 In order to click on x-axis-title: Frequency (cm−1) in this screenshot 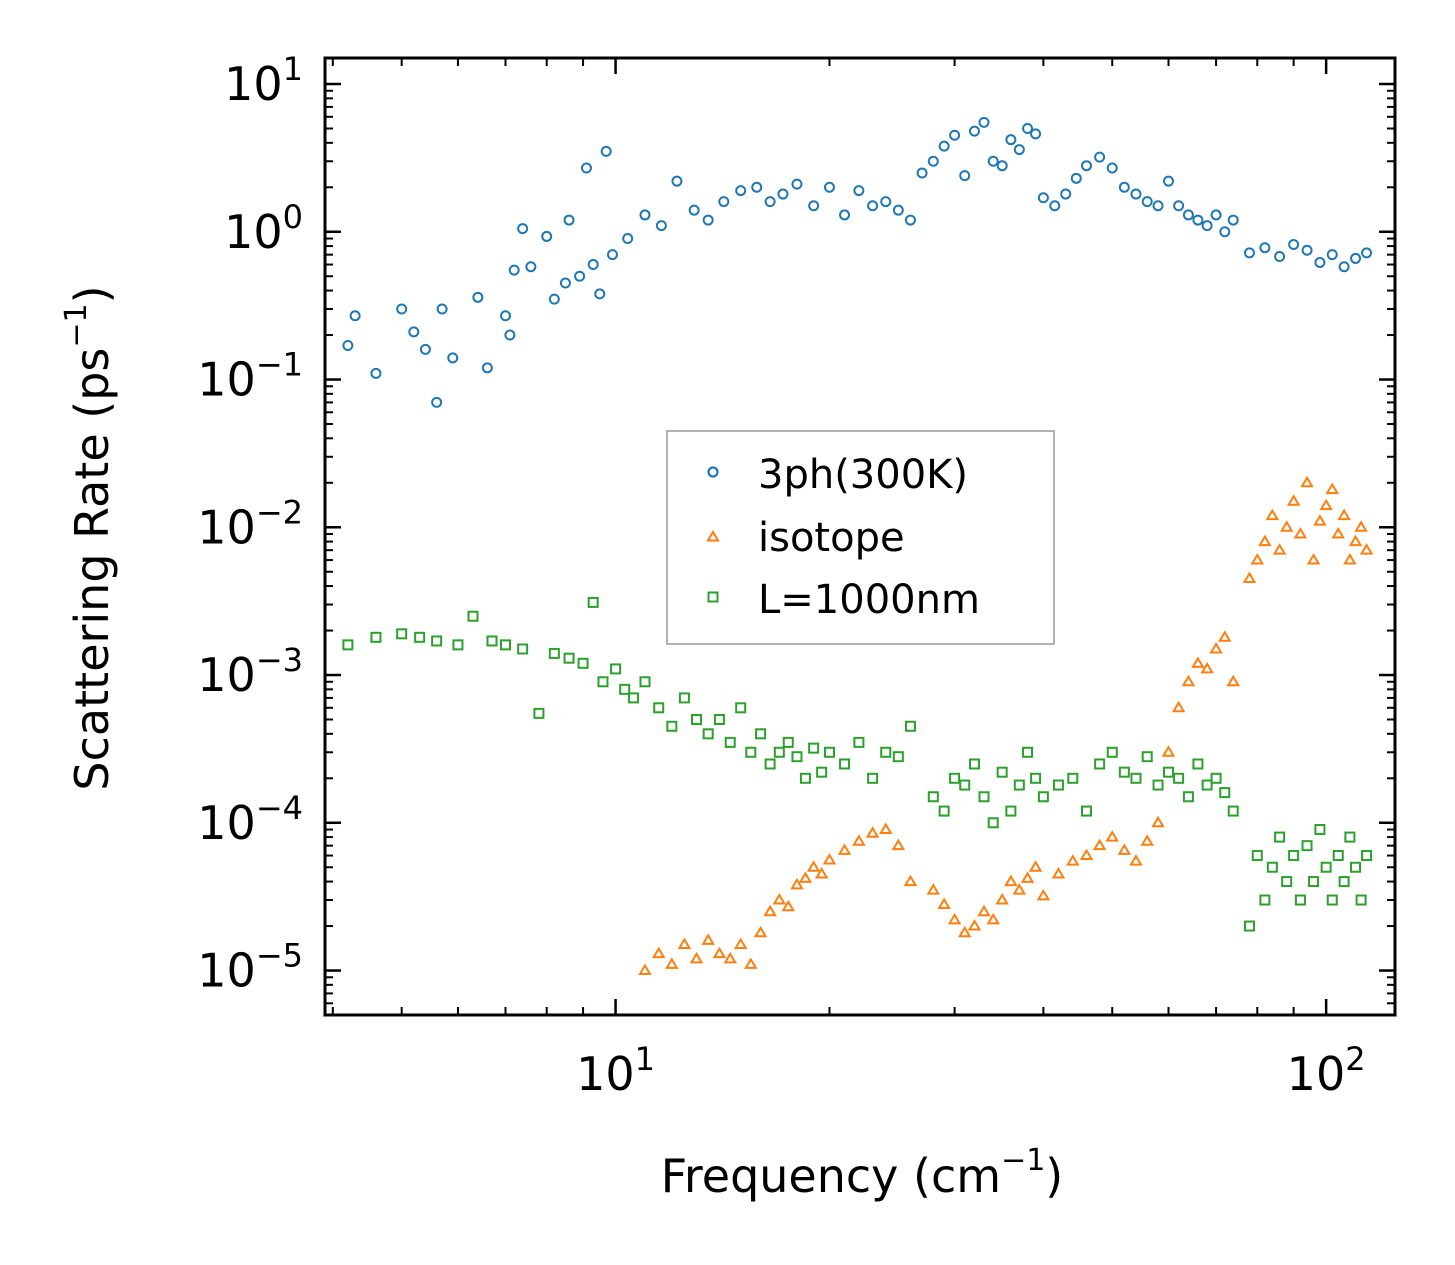, I will do `click(862, 1173)`.